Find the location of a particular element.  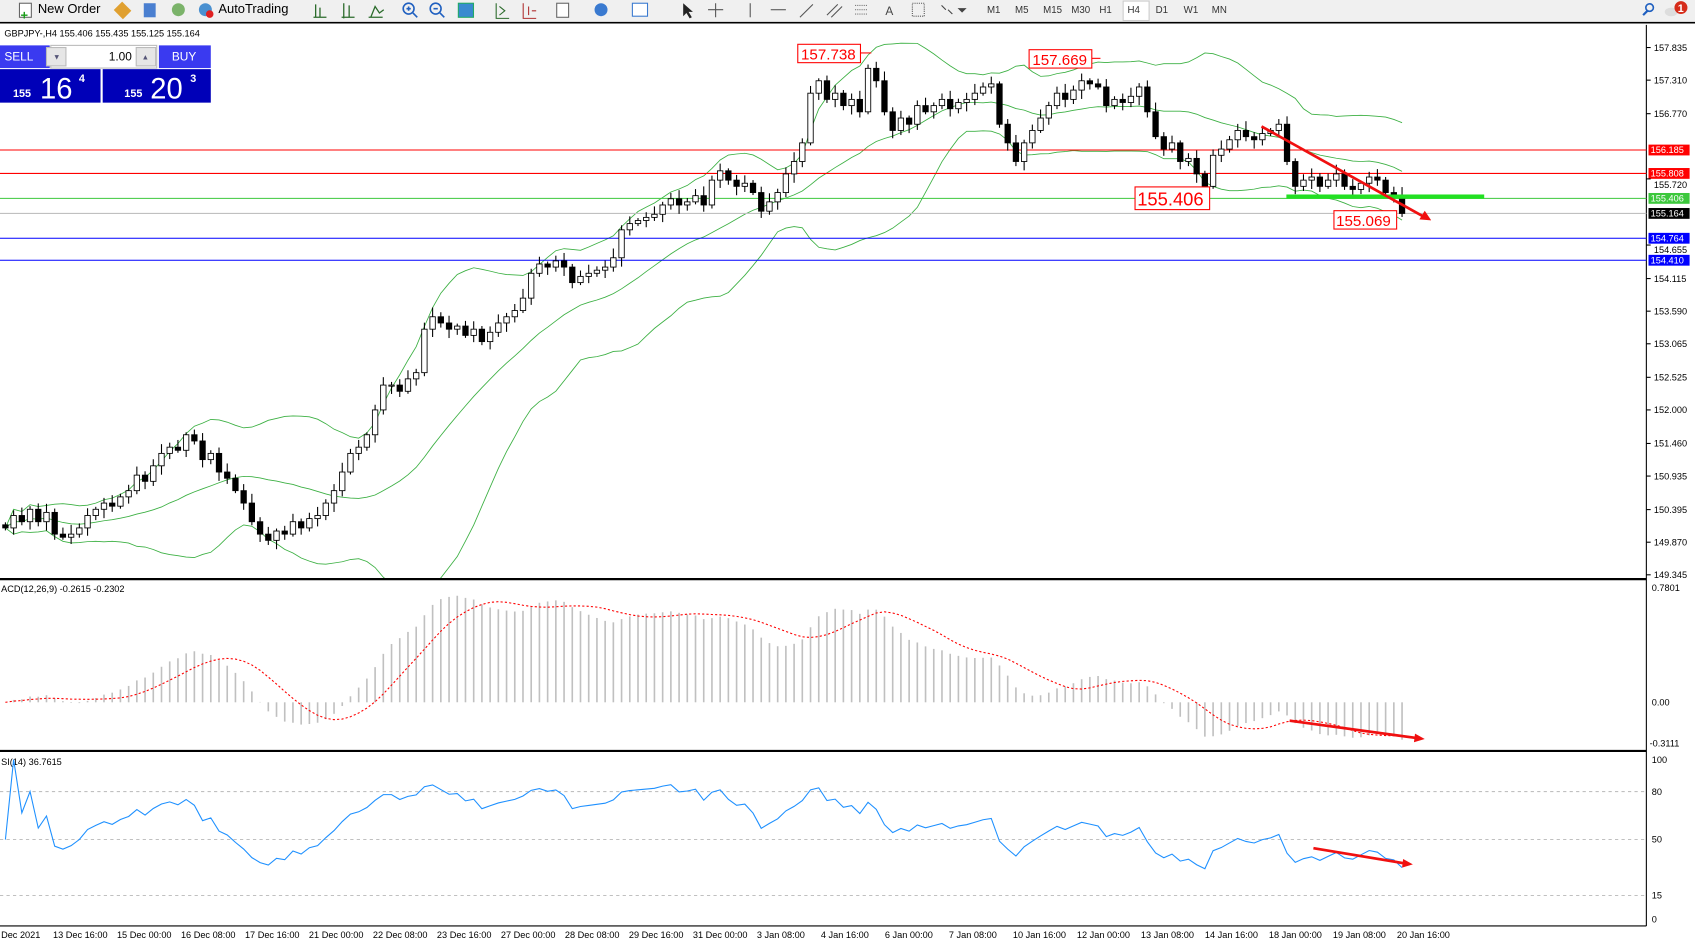

lot-decrease-button is located at coordinates (56, 57).